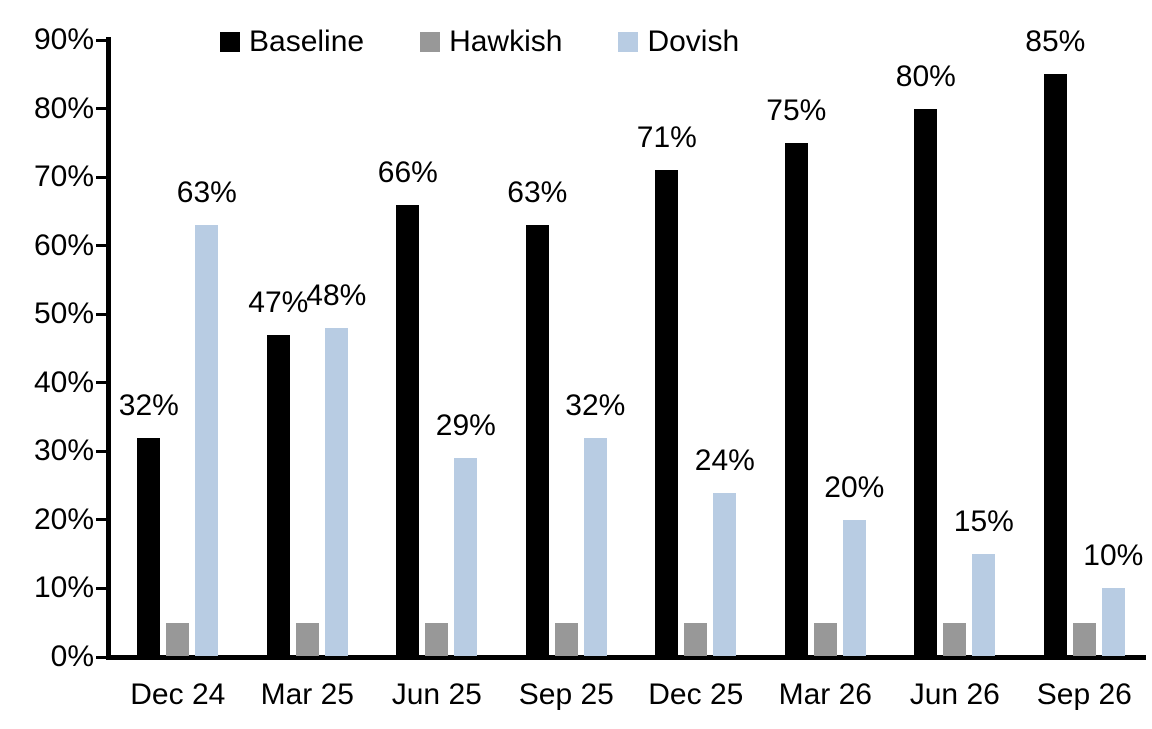 The width and height of the screenshot is (1152, 729). I want to click on y-axis-tick-label: 10%, so click(63, 588).